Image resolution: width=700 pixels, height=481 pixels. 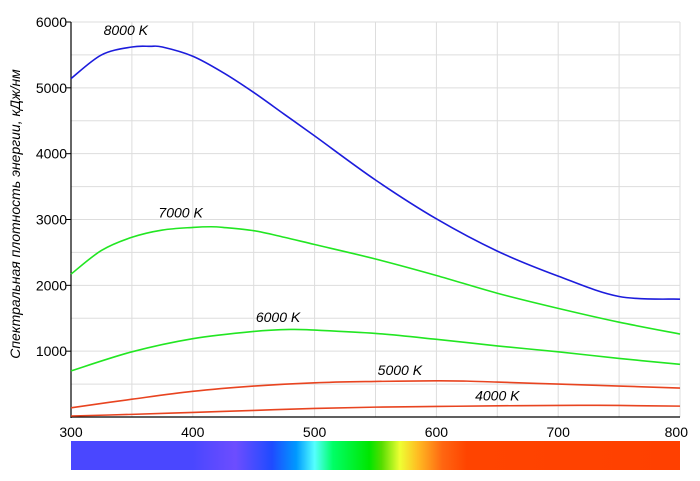 I want to click on y-tick-label: 1000, so click(x=51, y=351).